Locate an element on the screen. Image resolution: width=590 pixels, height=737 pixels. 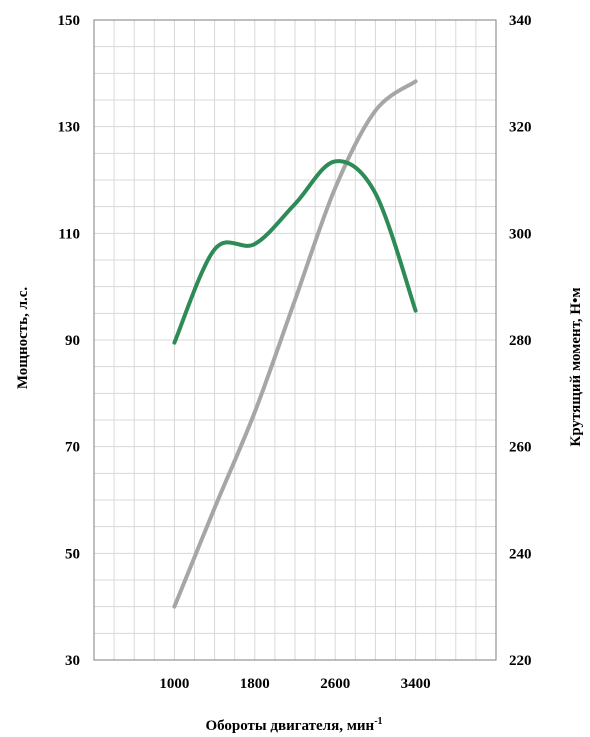
y-left-tick-label: 30 is located at coordinates (72, 661).